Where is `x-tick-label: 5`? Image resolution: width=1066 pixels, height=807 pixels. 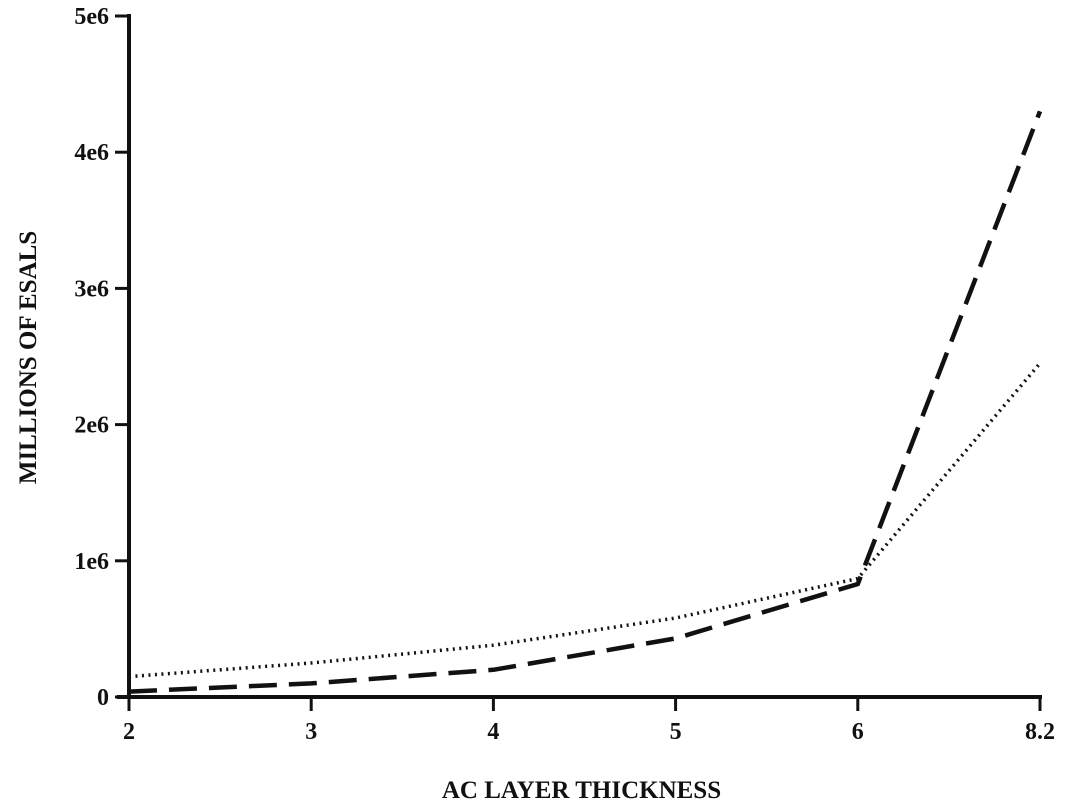 x-tick-label: 5 is located at coordinates (676, 732).